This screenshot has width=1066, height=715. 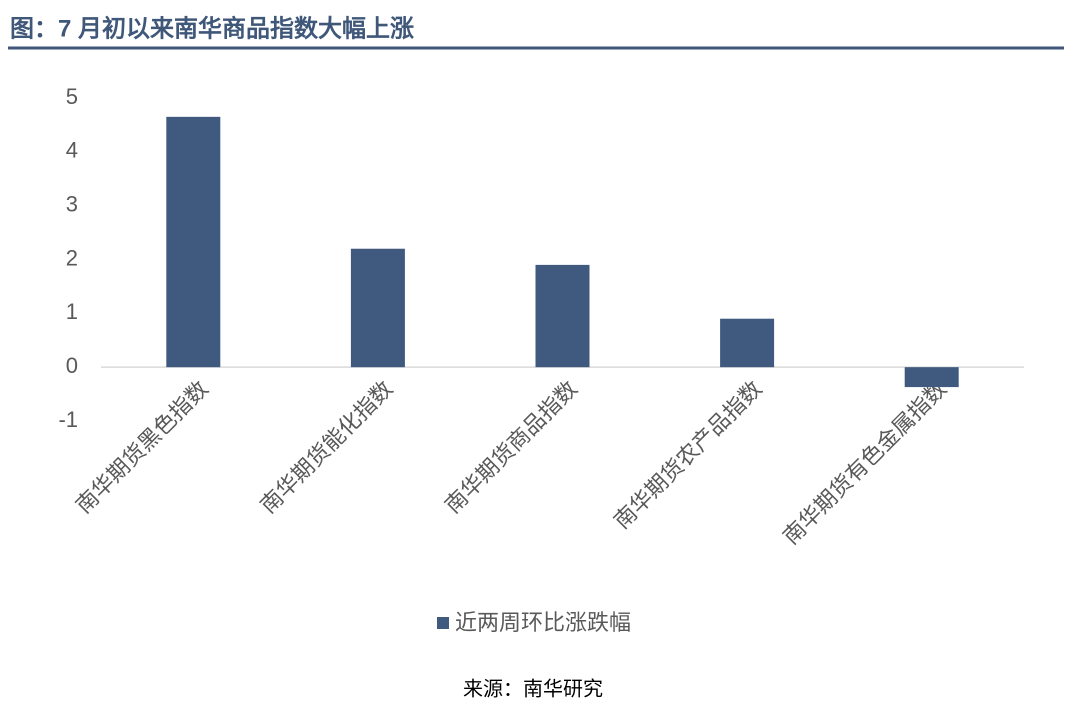 I want to click on x-tick-label: 南华期货能化指数, so click(x=326, y=447).